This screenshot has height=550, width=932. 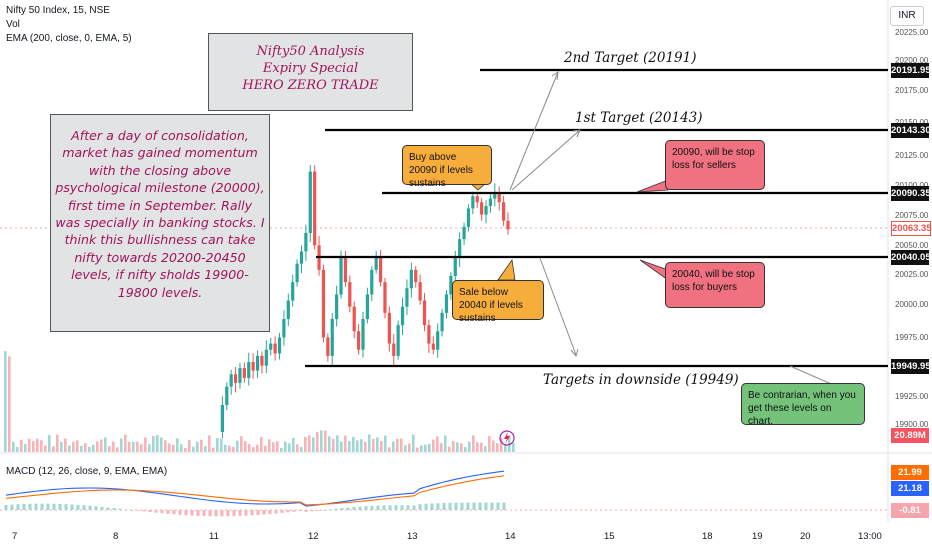 I want to click on y-tick: 20125.00, so click(x=912, y=155).